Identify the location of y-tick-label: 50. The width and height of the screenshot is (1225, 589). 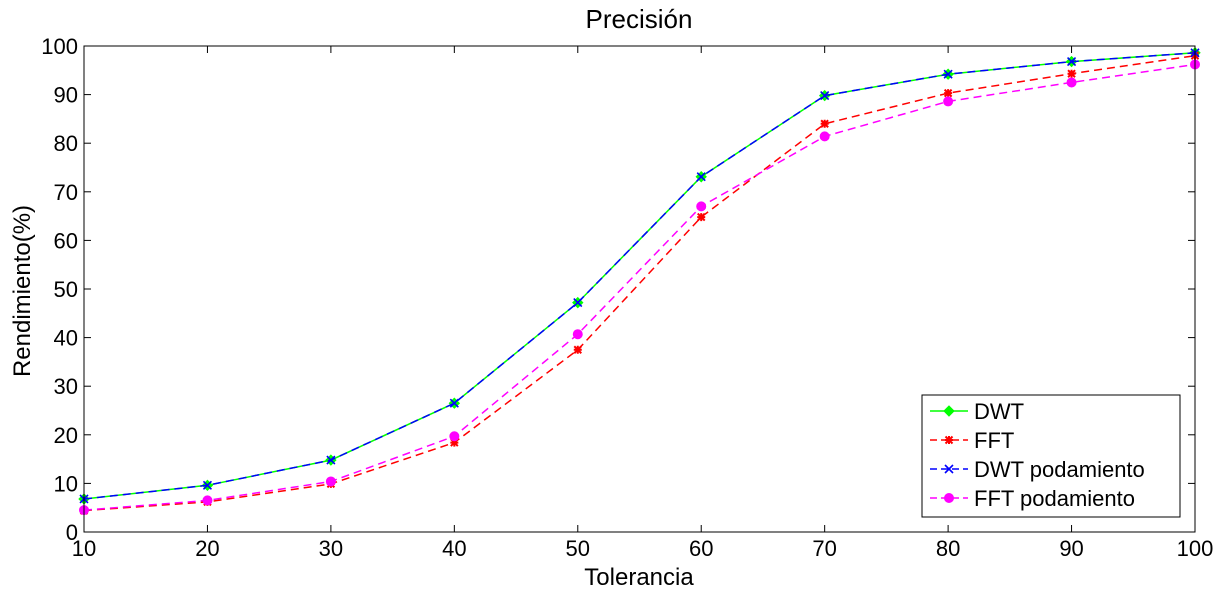
(66, 289).